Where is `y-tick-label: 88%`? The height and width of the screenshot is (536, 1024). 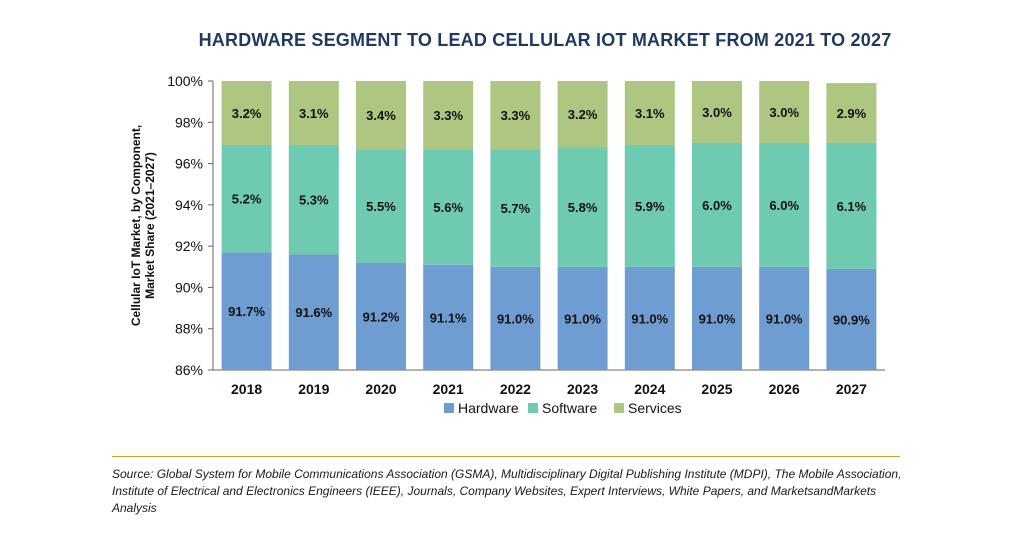
y-tick-label: 88% is located at coordinates (189, 329).